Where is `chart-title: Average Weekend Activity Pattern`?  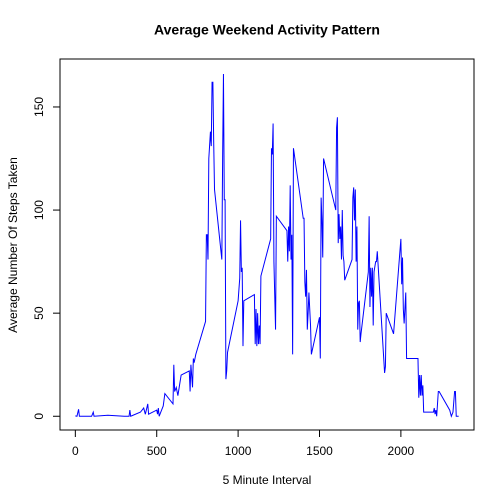 chart-title: Average Weekend Activity Pattern is located at coordinates (267, 30).